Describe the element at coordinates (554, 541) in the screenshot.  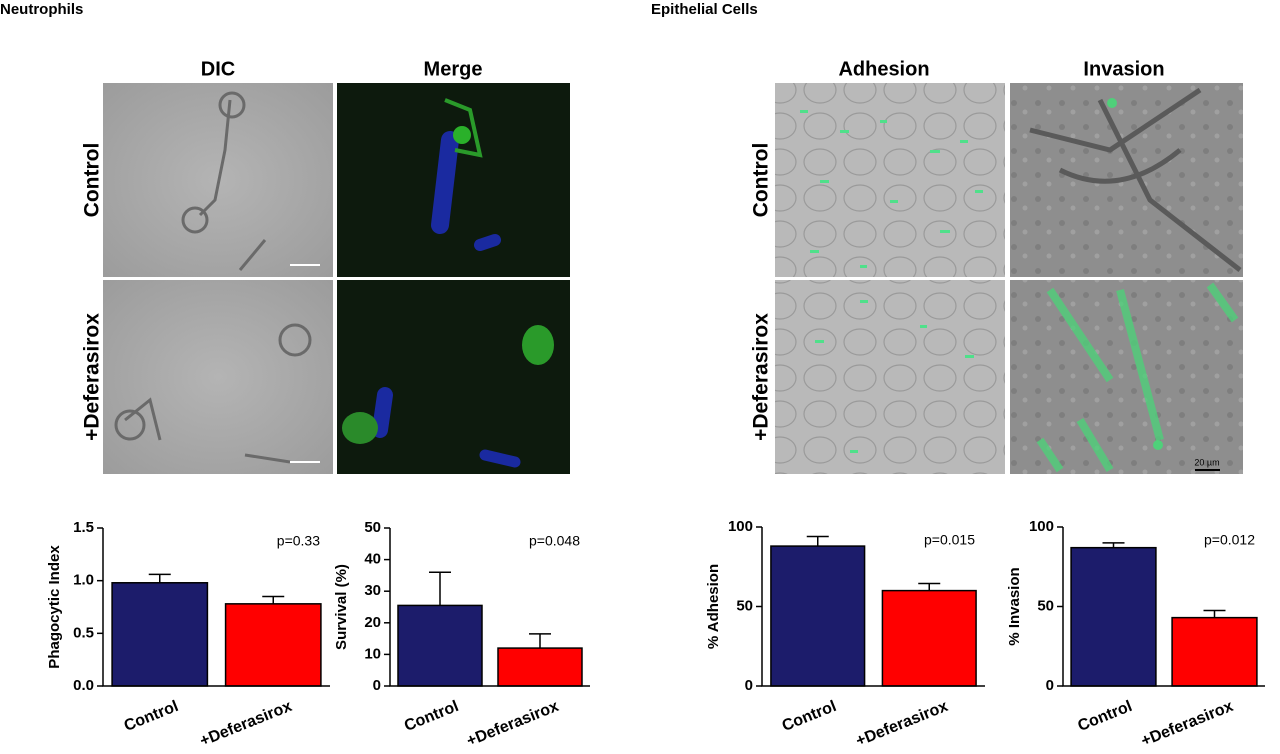
I see `annotation: p=0.048` at that location.